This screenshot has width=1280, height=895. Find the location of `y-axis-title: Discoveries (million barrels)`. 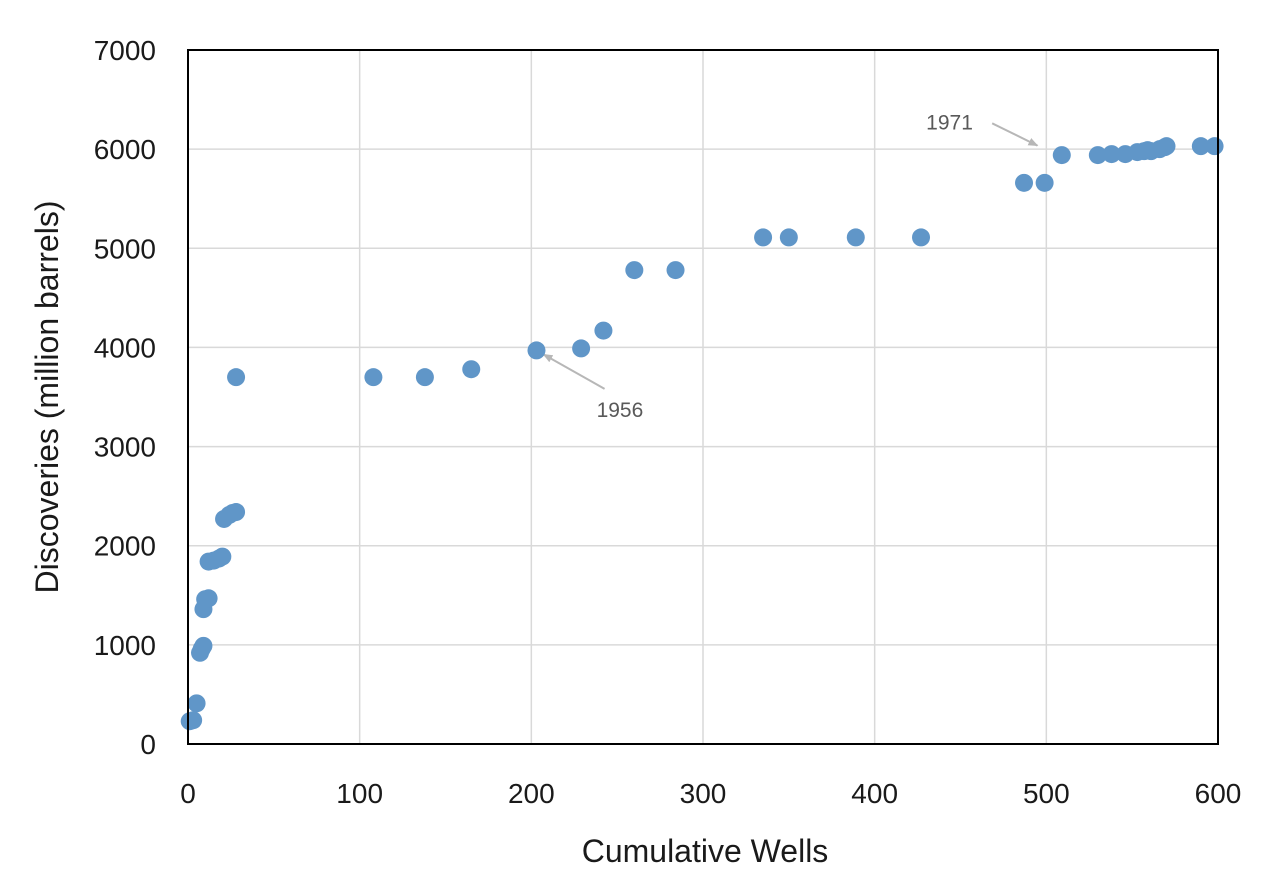

y-axis-title: Discoveries (million barrels) is located at coordinates (47, 397).